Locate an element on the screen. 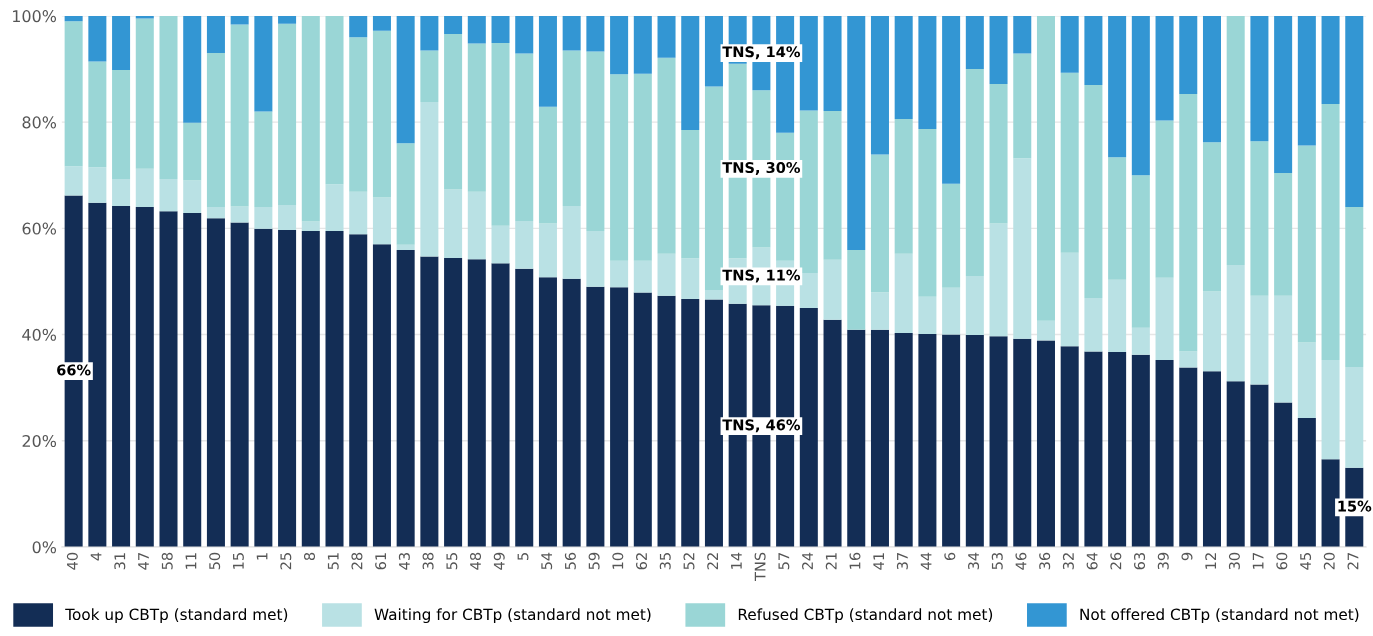  x-tick-label: 40 is located at coordinates (72, 561).